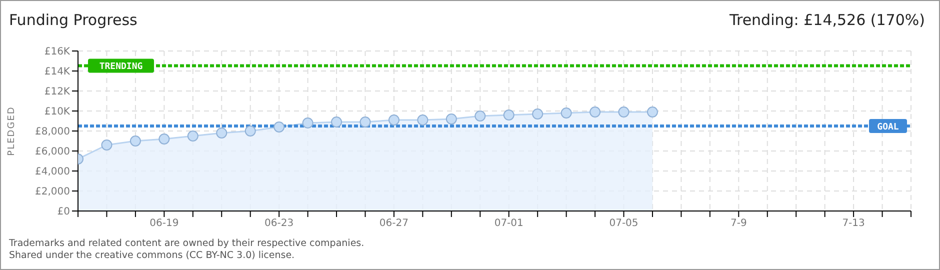 This screenshot has width=940, height=270. I want to click on text: Shared under the creative commons (CC BY-NC 3.0) license., so click(152, 256).